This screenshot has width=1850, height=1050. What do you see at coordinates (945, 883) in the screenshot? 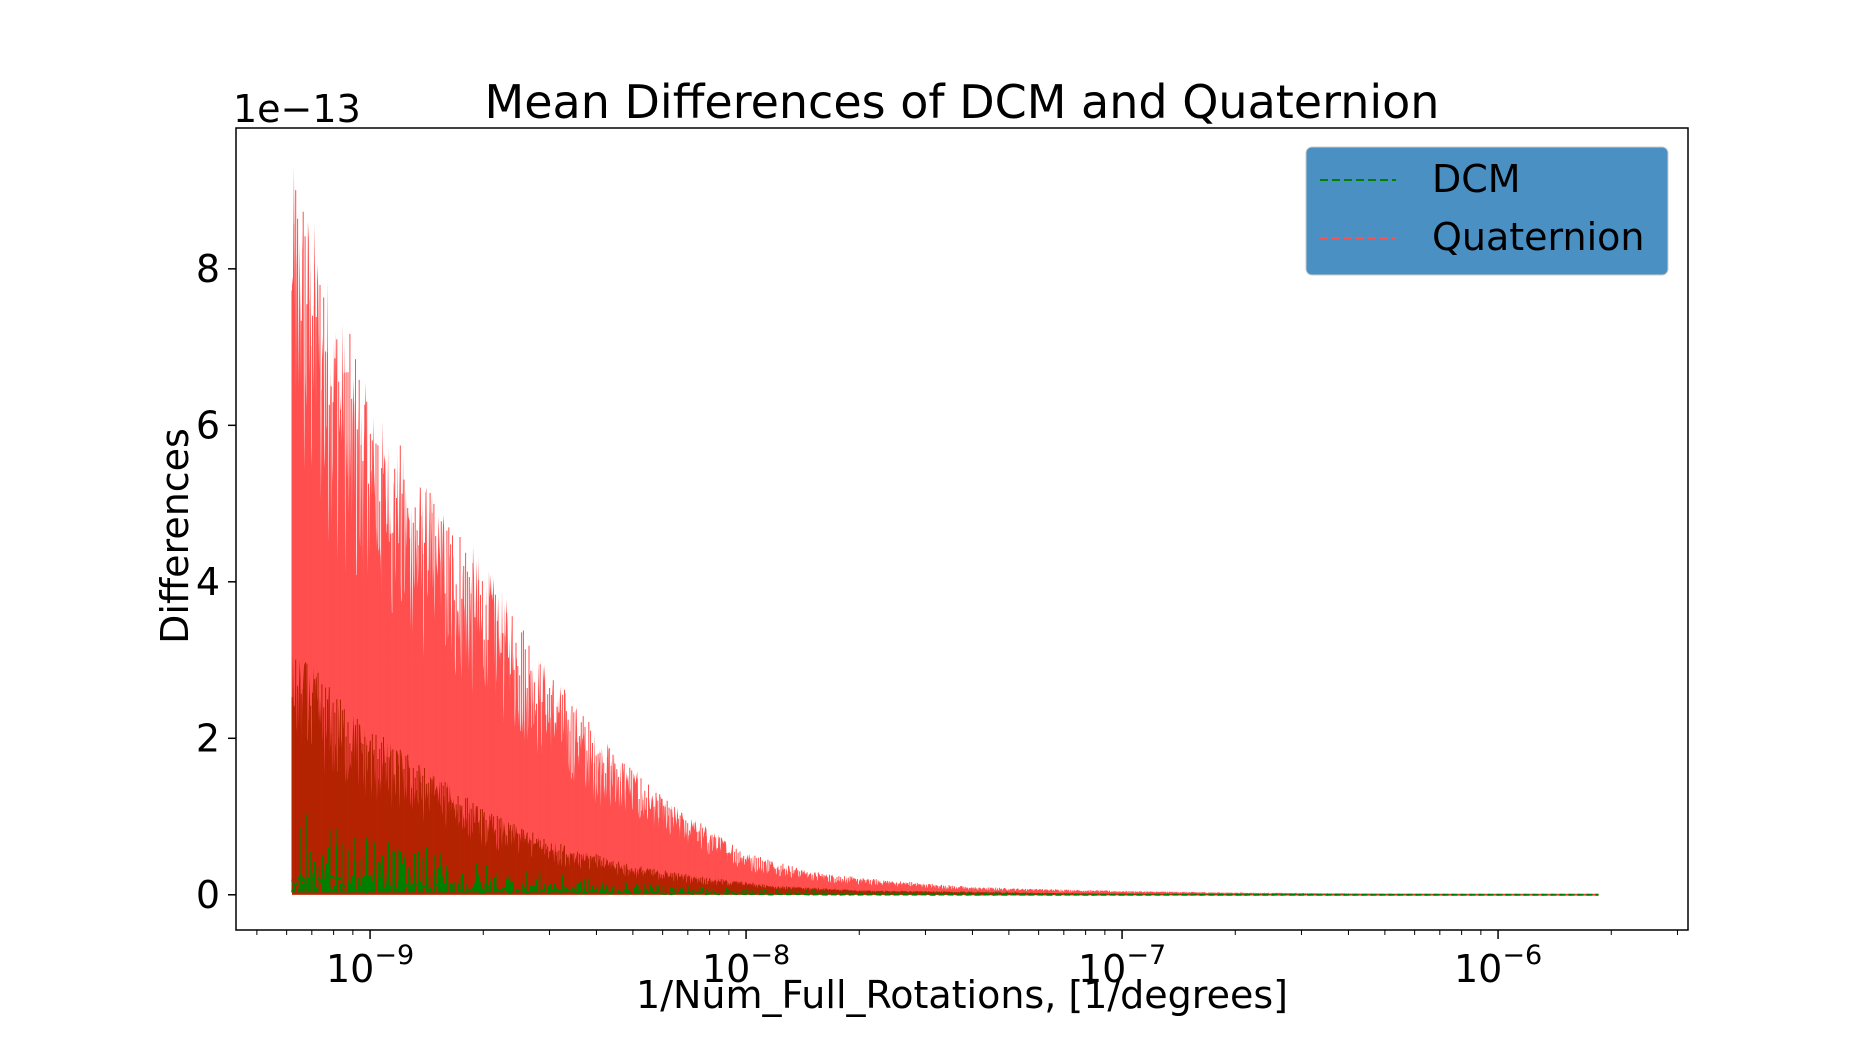
I see `series-line-dcm` at bounding box center [945, 883].